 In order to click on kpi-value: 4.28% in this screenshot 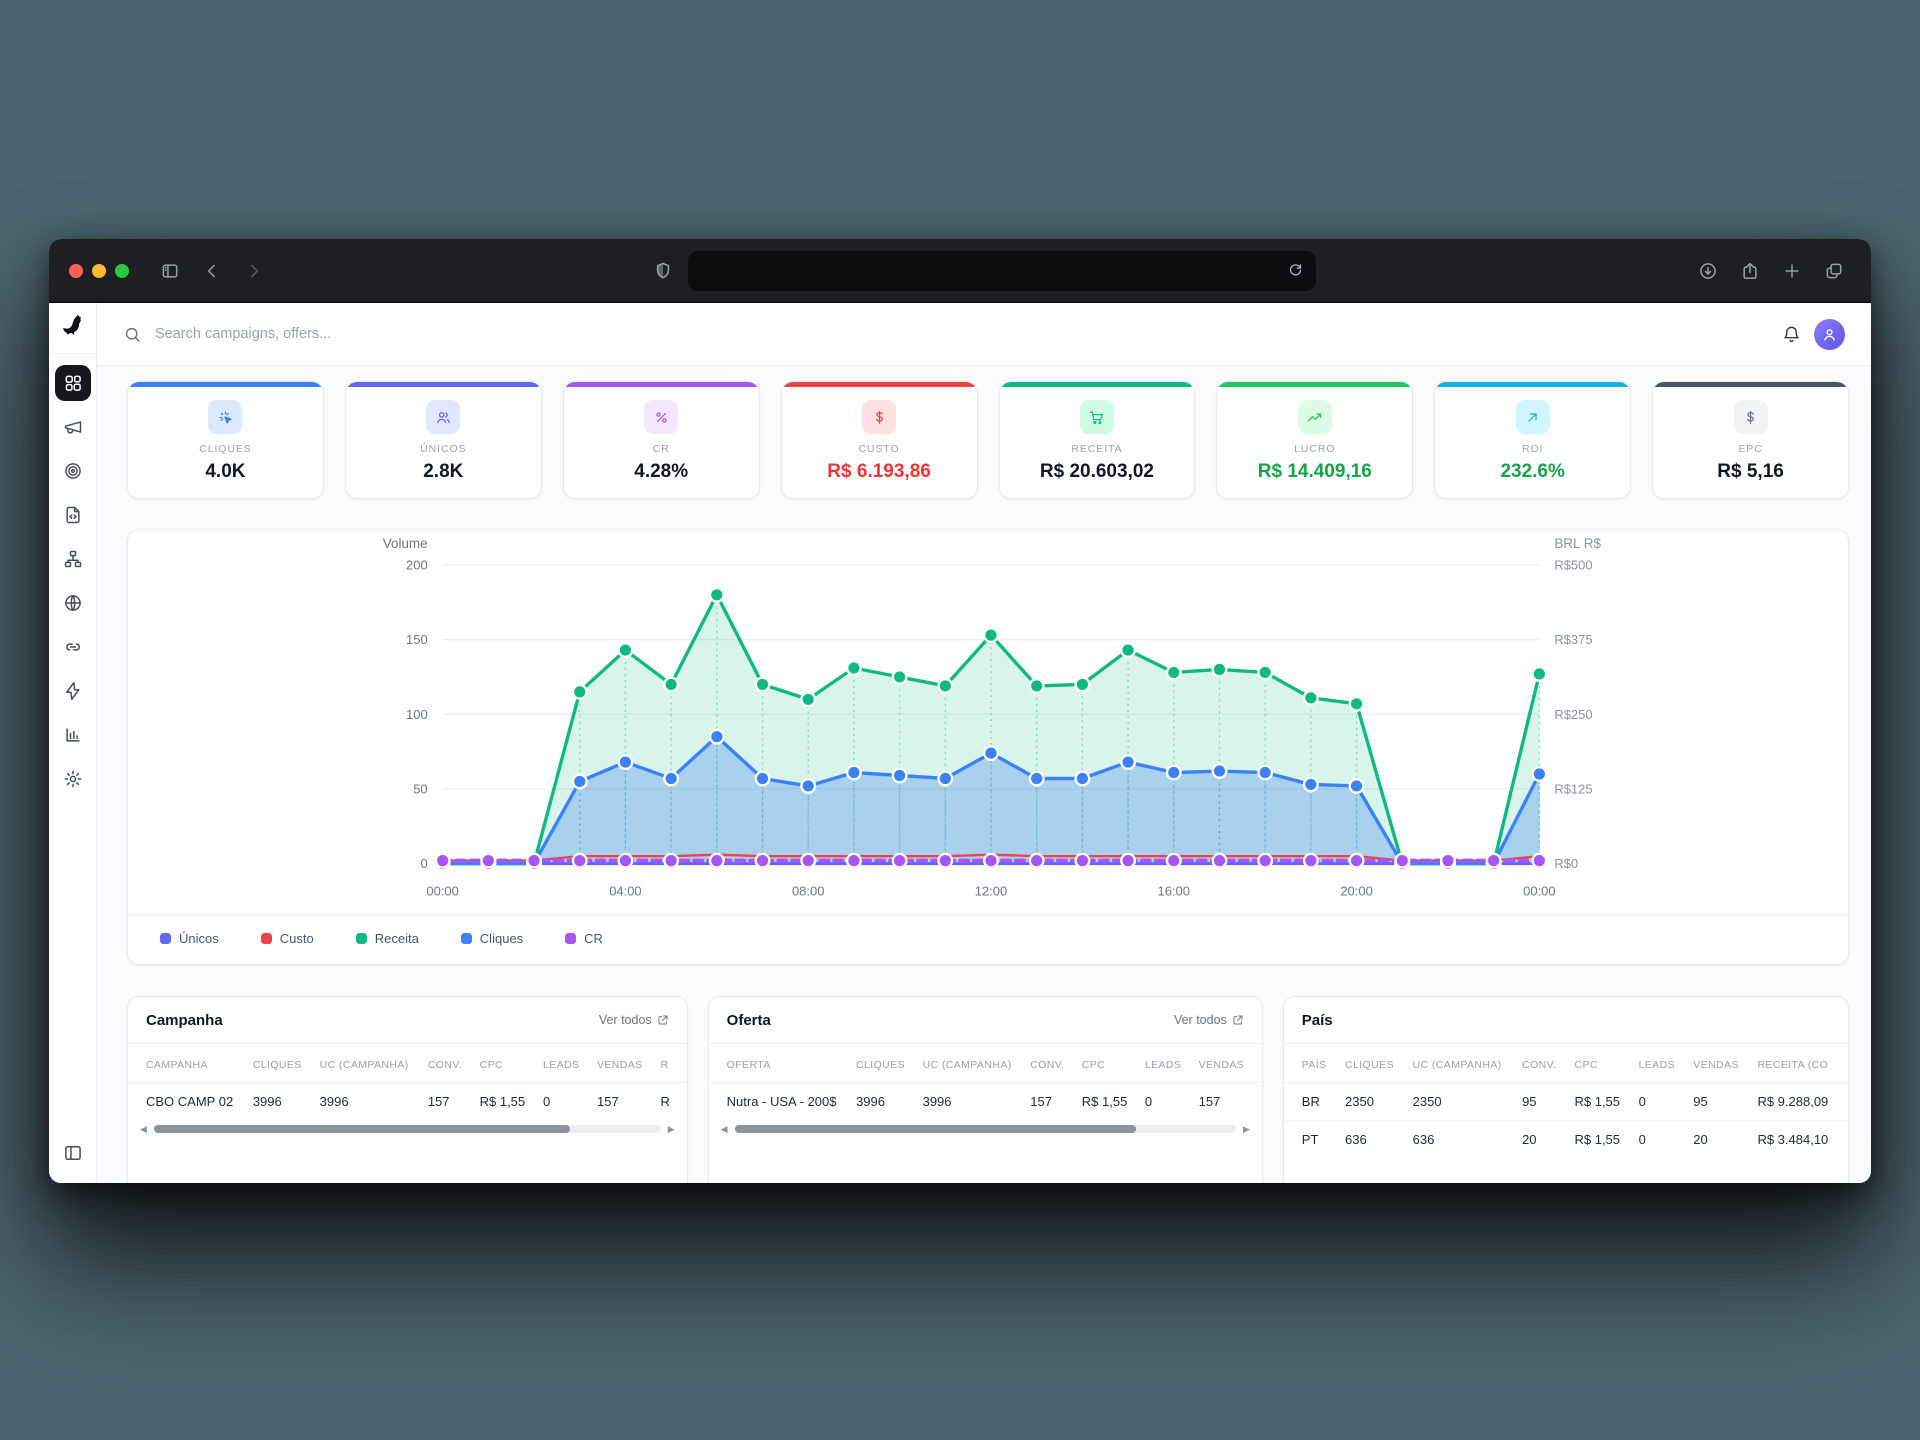, I will do `click(661, 471)`.